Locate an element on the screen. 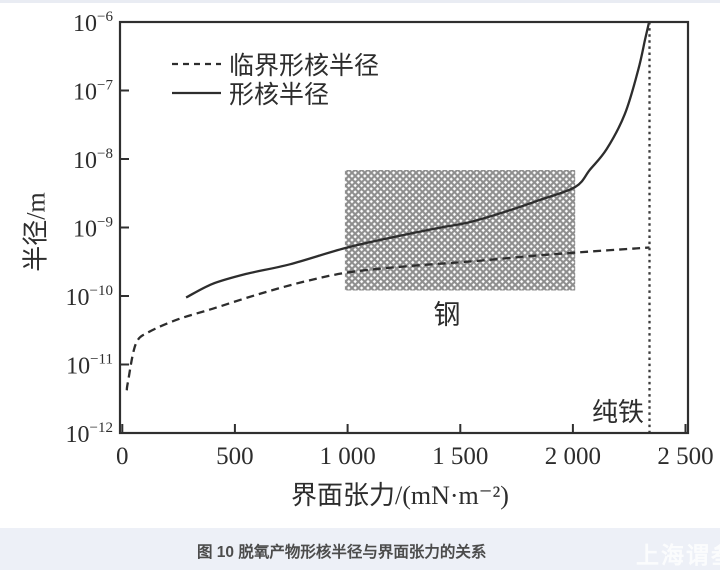  x-tick-label: 2 500 is located at coordinates (685, 456).